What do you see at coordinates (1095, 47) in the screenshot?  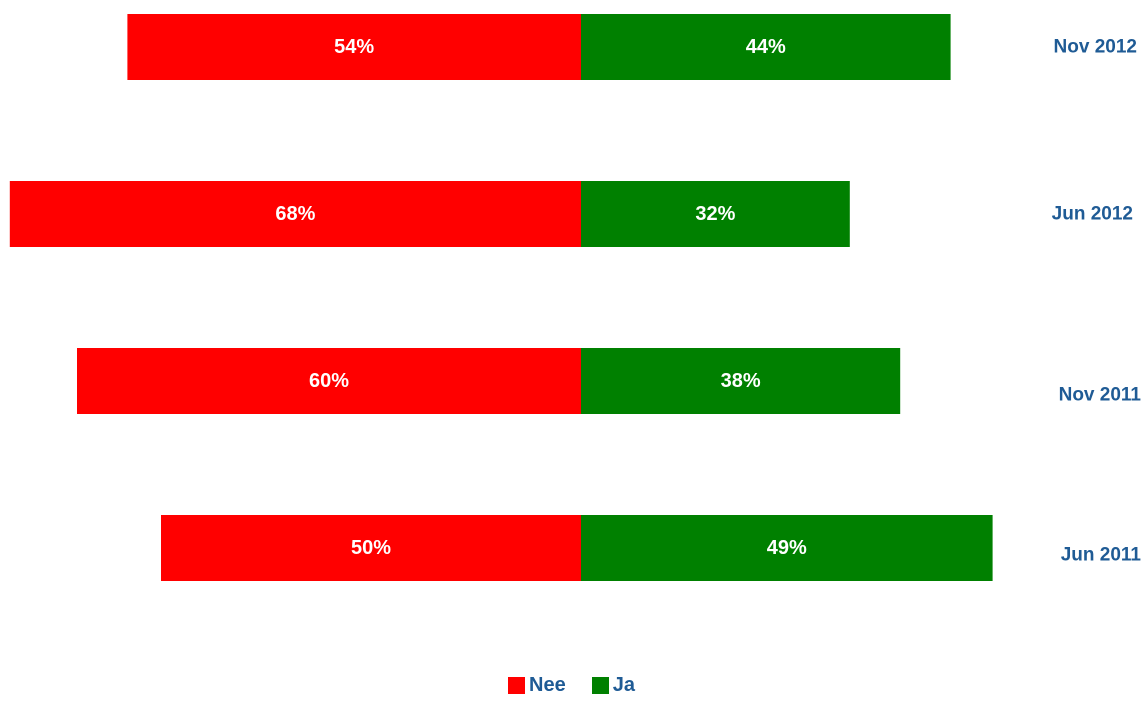 I see `category-label-nov-2012: Nov 2012` at bounding box center [1095, 47].